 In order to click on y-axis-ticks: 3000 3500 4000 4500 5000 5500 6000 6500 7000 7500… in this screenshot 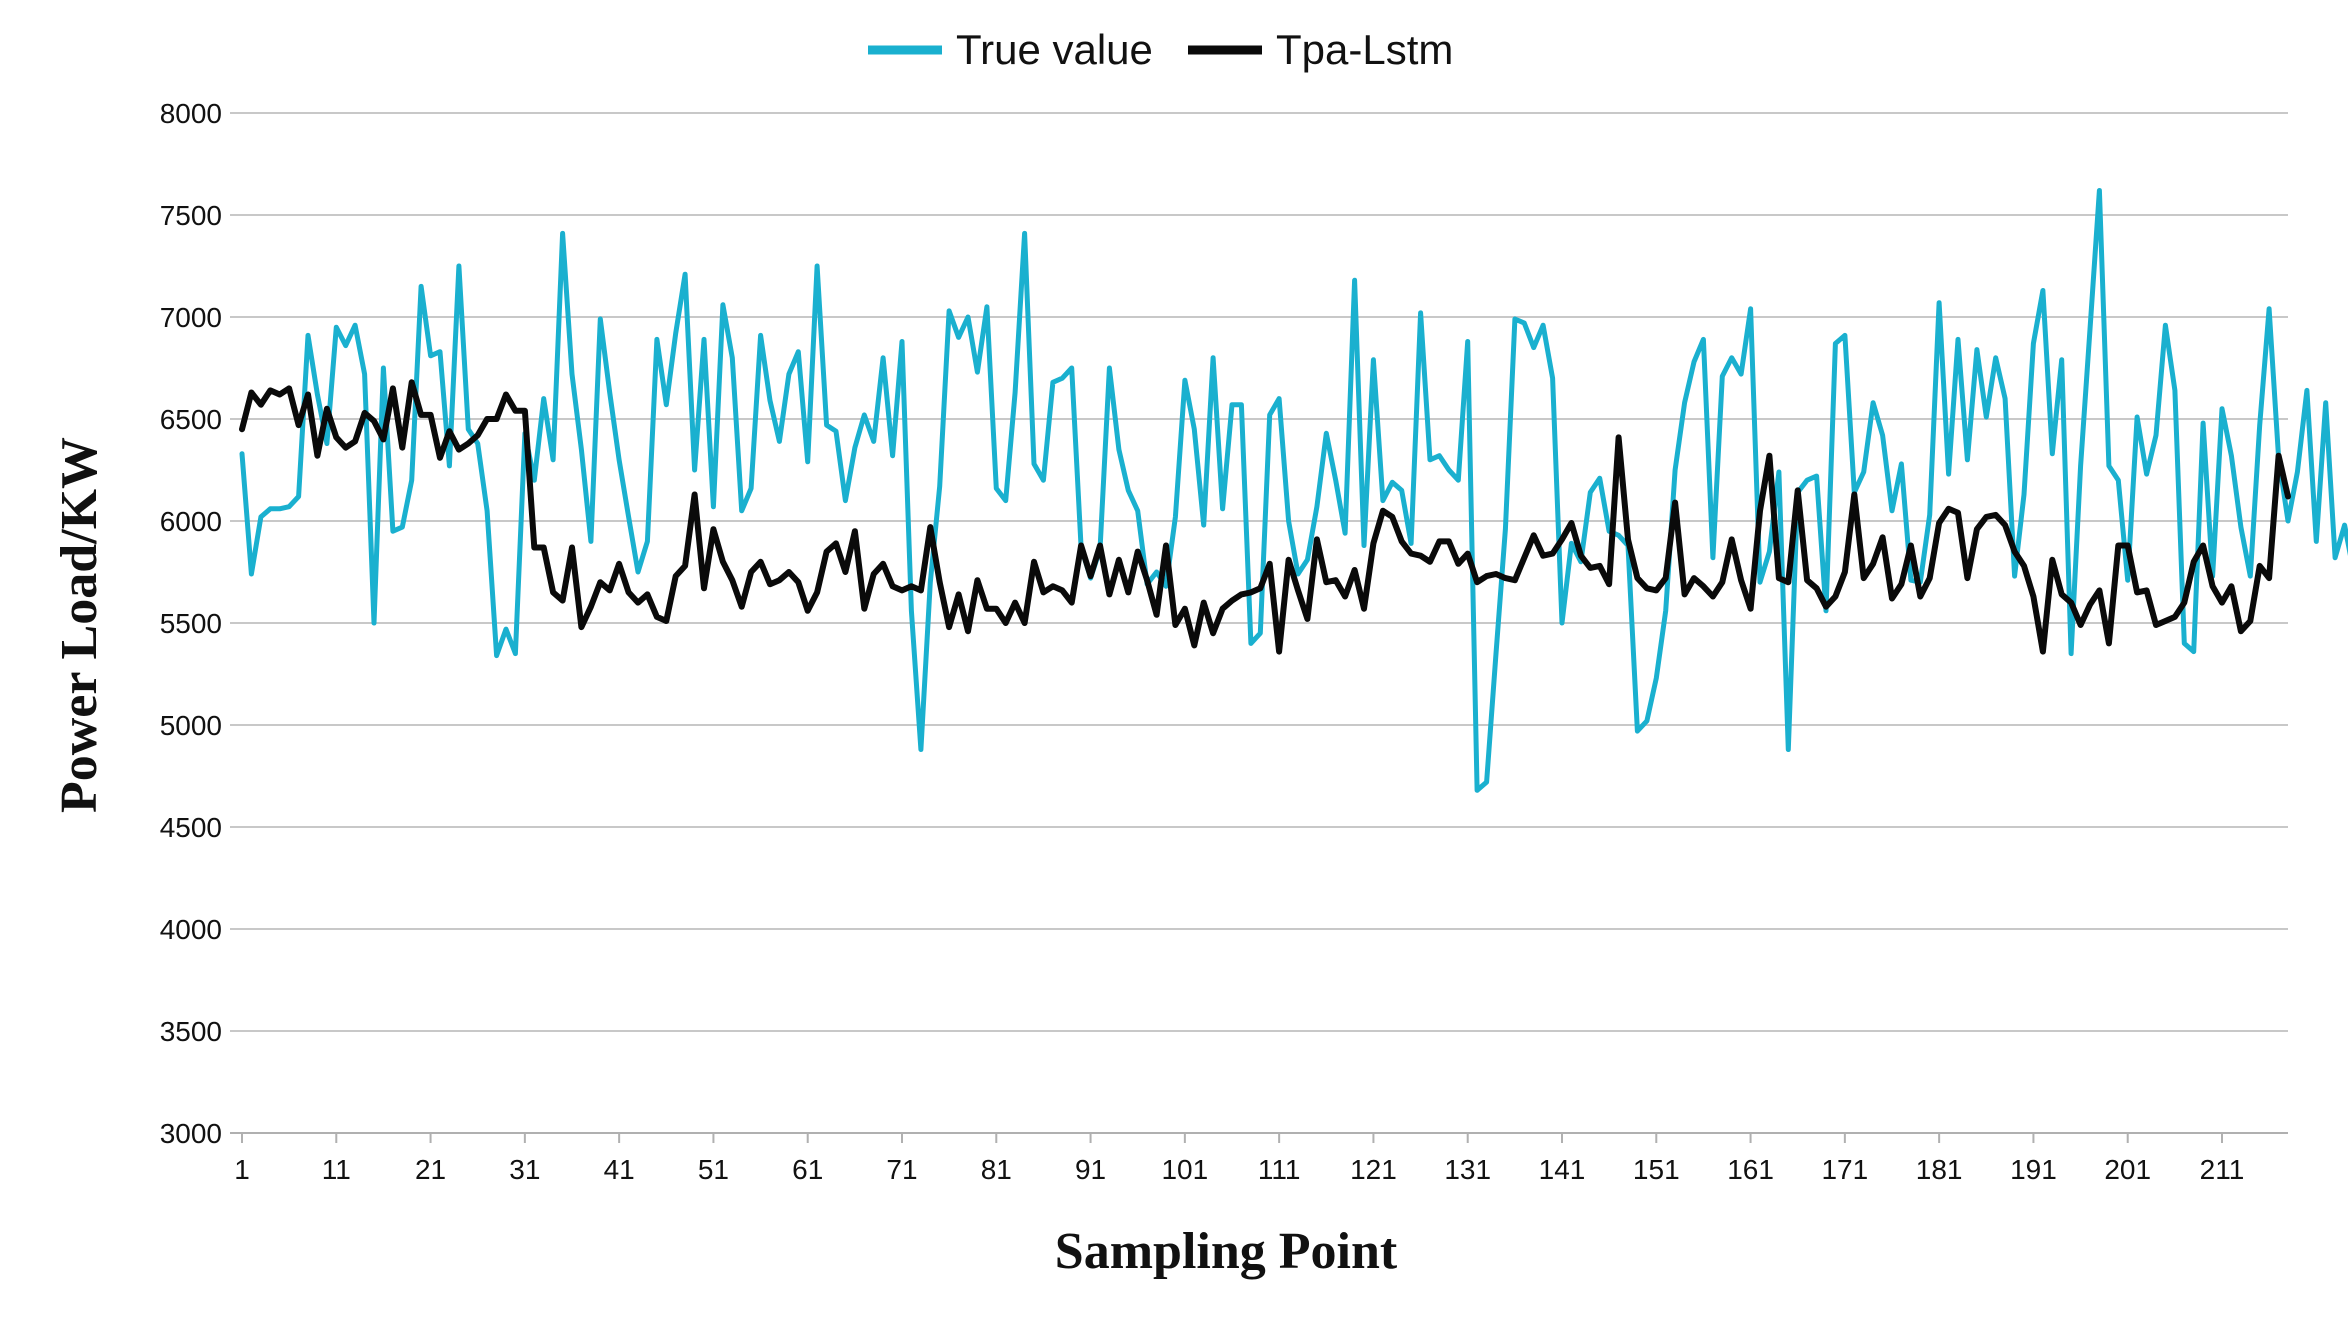, I will do `click(191, 623)`.